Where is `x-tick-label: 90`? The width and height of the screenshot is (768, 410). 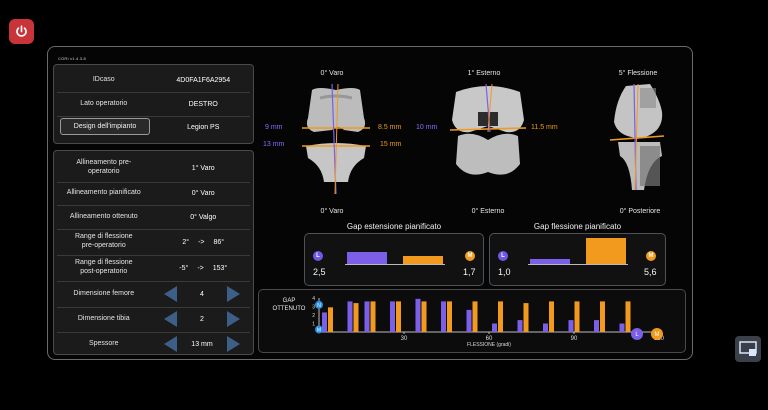
x-tick-label: 90 is located at coordinates (574, 339).